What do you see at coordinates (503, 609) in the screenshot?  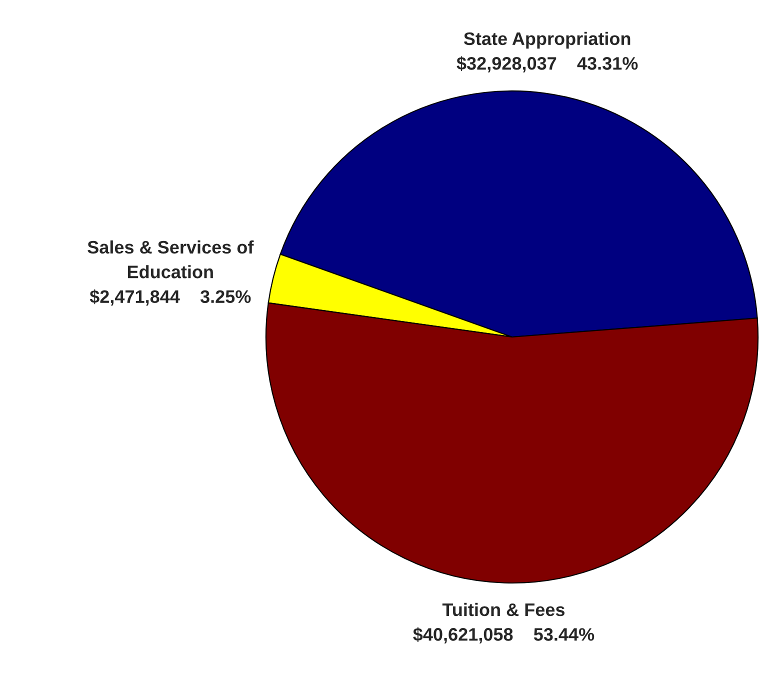 I see `slice-label: Tuition & Fees` at bounding box center [503, 609].